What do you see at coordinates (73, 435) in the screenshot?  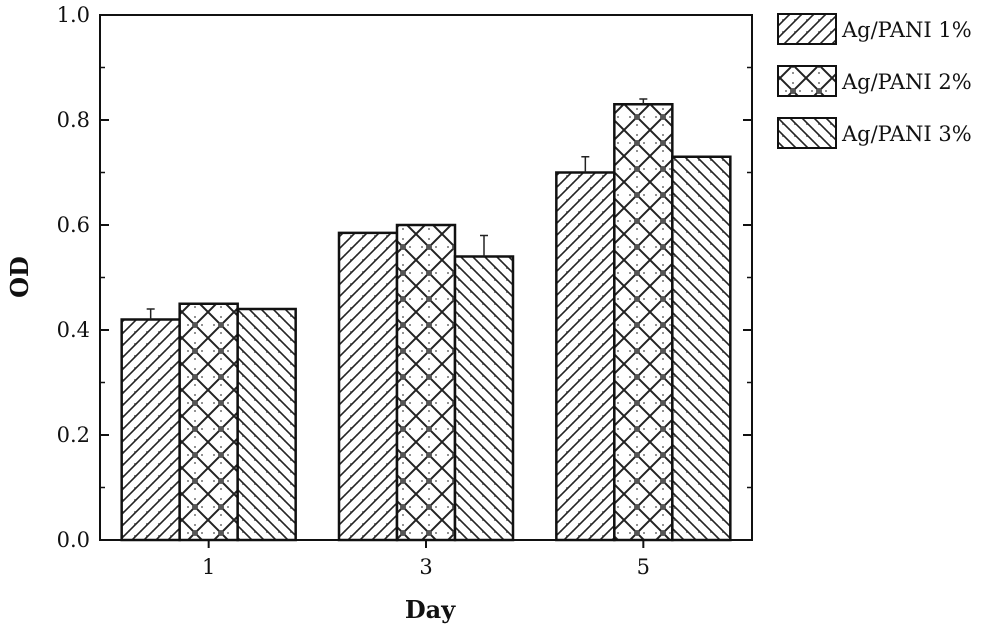 I see `y-tick-label: 0.2` at bounding box center [73, 435].